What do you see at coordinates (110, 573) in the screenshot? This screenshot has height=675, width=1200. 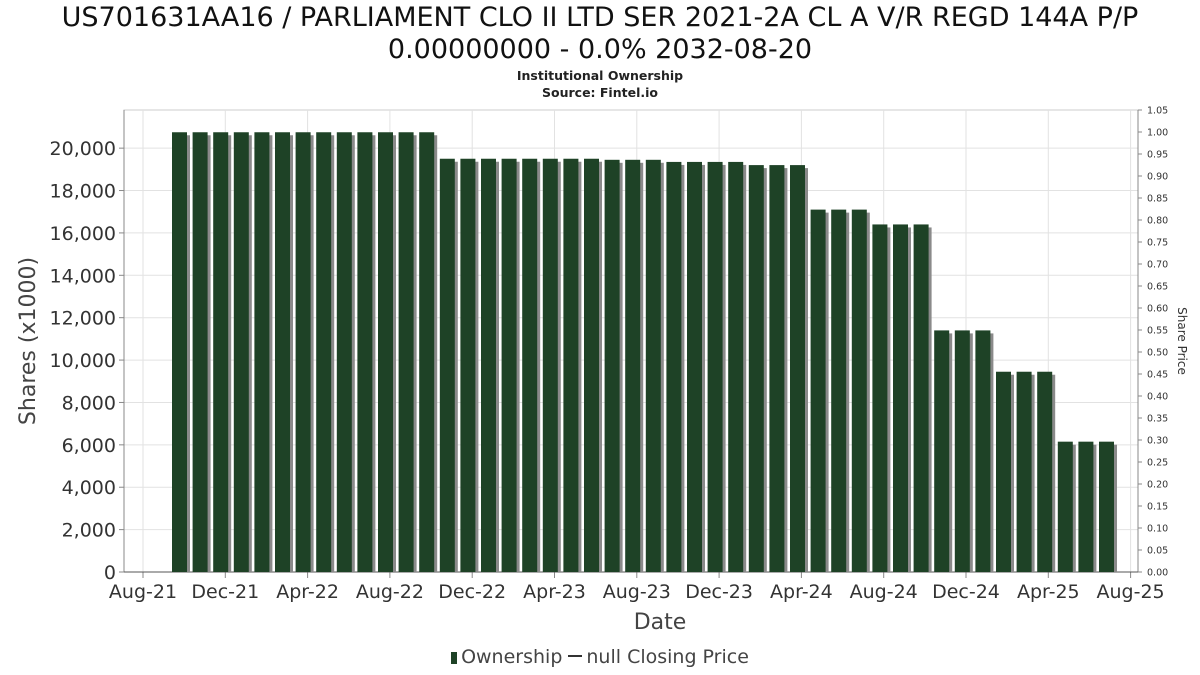 I see `y-tick-label: 0` at bounding box center [110, 573].